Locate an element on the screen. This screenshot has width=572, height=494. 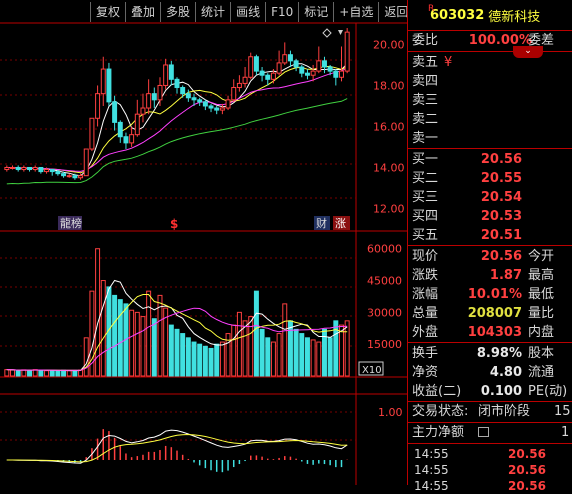
toolbar-button-1: 叠加 is located at coordinates (142, 12).